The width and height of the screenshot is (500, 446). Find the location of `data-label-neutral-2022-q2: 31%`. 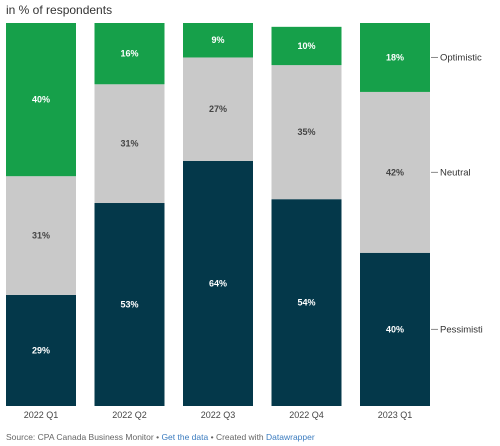

data-label-neutral-2022-q2: 31% is located at coordinates (129, 144).